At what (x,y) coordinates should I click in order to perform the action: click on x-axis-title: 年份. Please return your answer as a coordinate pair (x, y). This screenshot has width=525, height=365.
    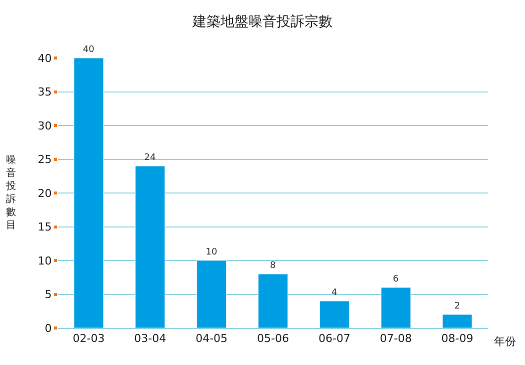
    Looking at the image, I should click on (505, 341).